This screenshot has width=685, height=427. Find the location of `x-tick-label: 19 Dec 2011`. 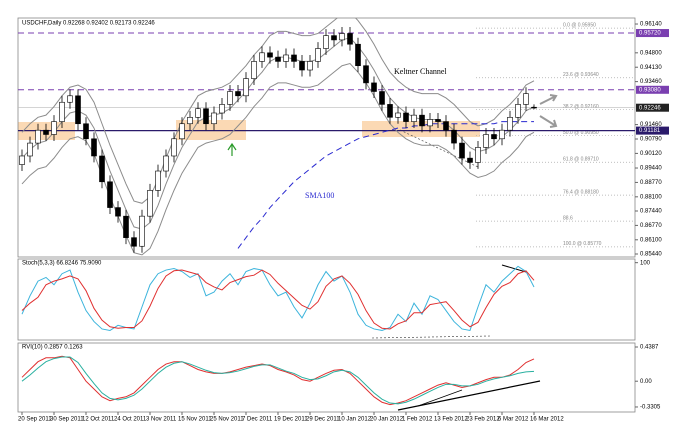

x-tick-label: 19 Dec 2011 is located at coordinates (291, 420).